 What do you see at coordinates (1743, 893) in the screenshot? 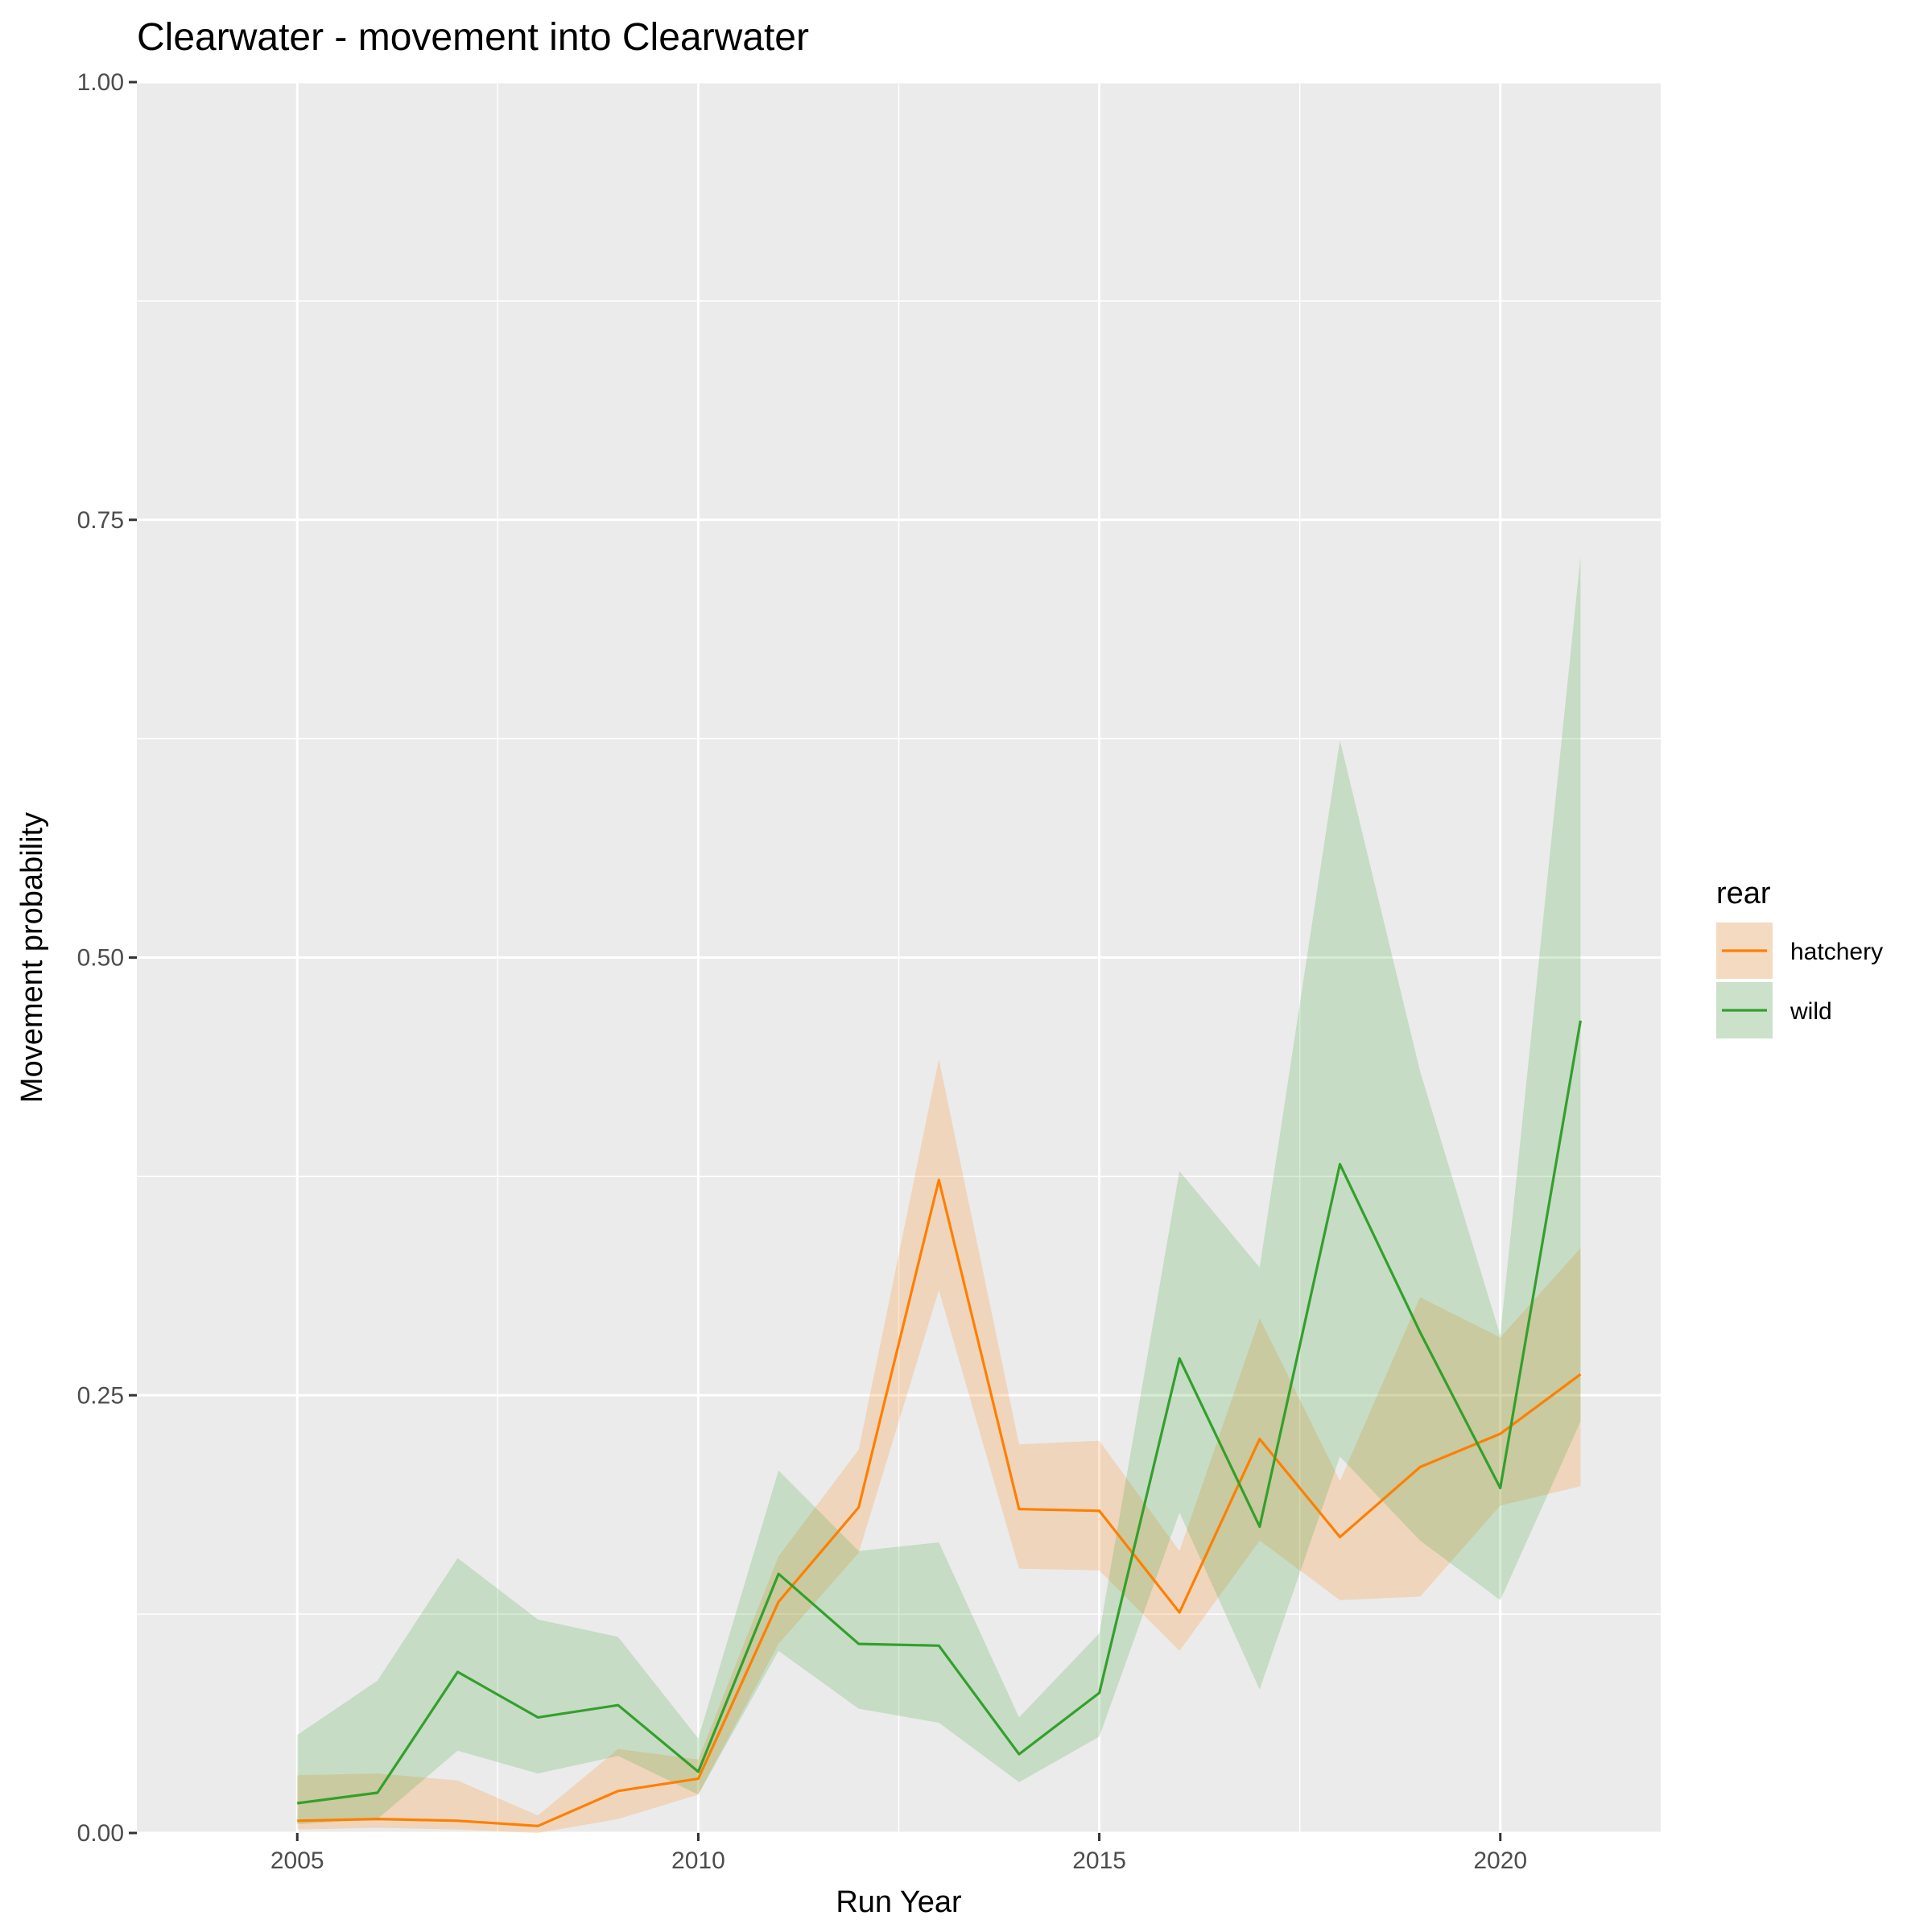
I see `legend-title: rear` at bounding box center [1743, 893].